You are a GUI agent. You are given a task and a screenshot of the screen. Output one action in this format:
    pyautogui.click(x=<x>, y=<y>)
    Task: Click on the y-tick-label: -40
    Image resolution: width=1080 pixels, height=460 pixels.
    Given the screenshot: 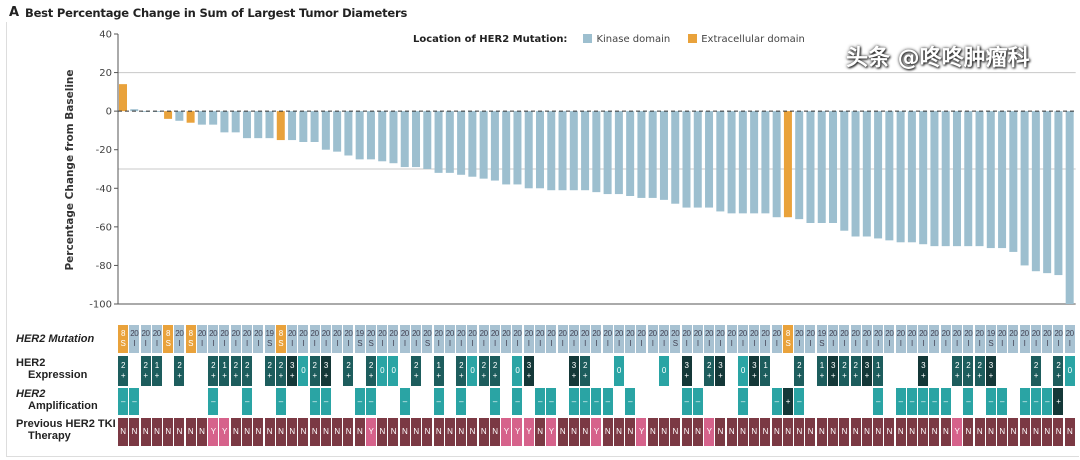 What is the action you would take?
    pyautogui.click(x=104, y=189)
    